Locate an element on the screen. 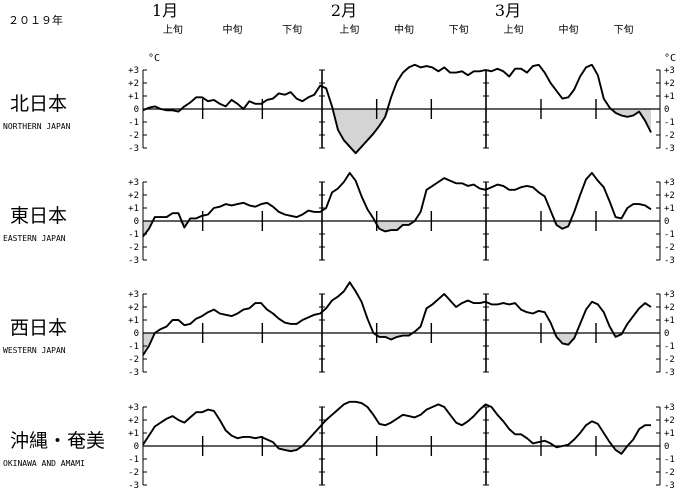 The width and height of the screenshot is (685, 492). year-label: ２０１９年 is located at coordinates (35, 20).